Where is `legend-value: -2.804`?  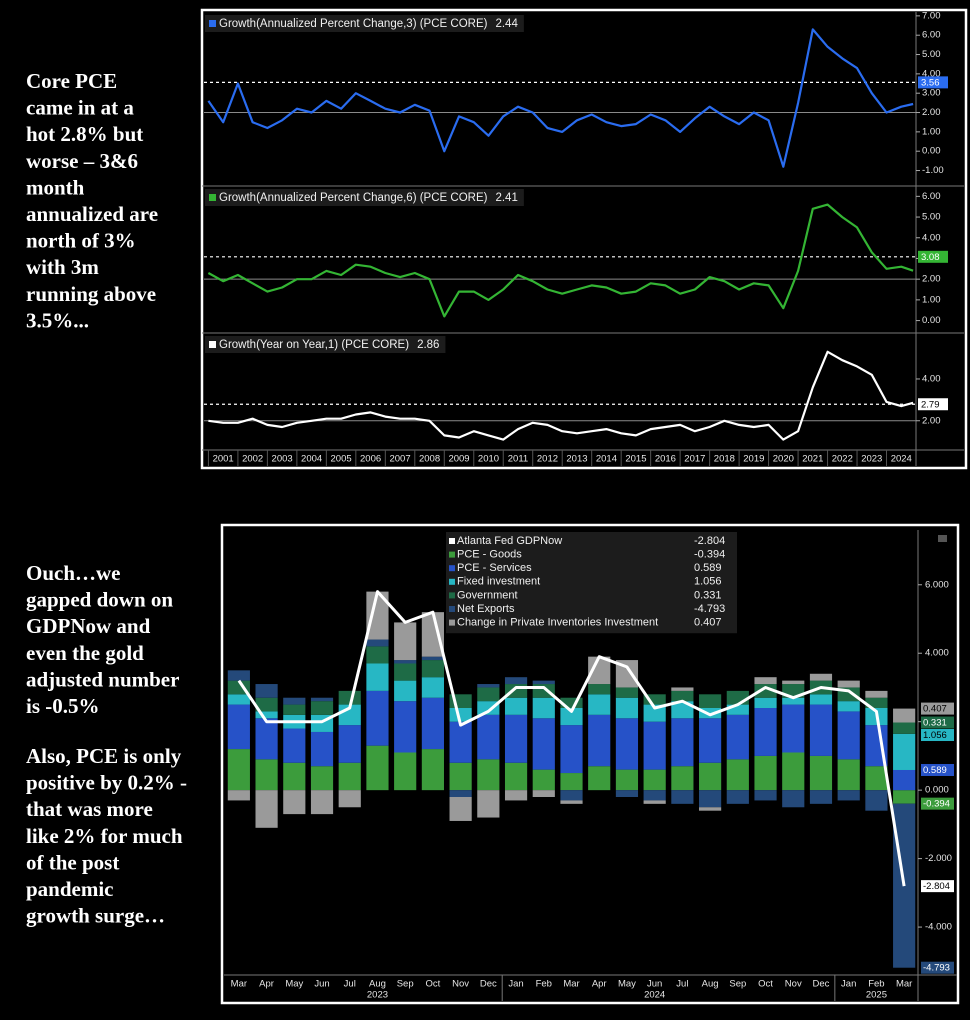
legend-value: -2.804 is located at coordinates (709, 541).